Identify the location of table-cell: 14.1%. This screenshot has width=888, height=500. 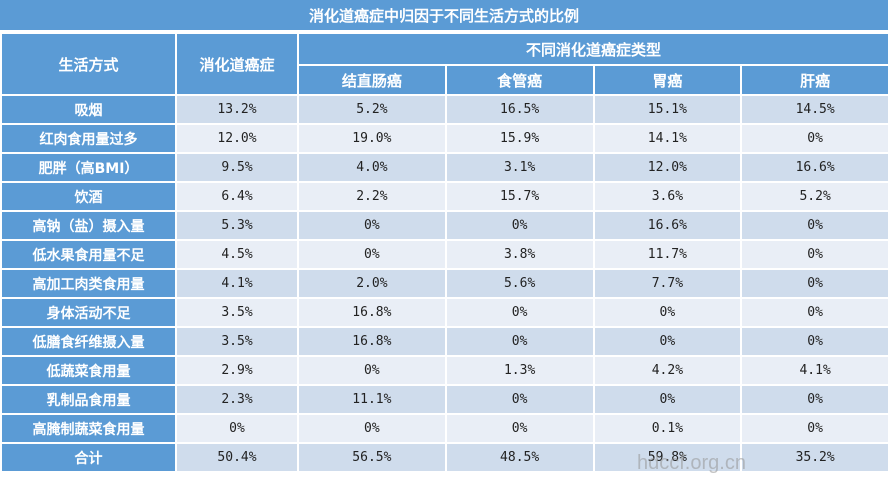
(667, 138).